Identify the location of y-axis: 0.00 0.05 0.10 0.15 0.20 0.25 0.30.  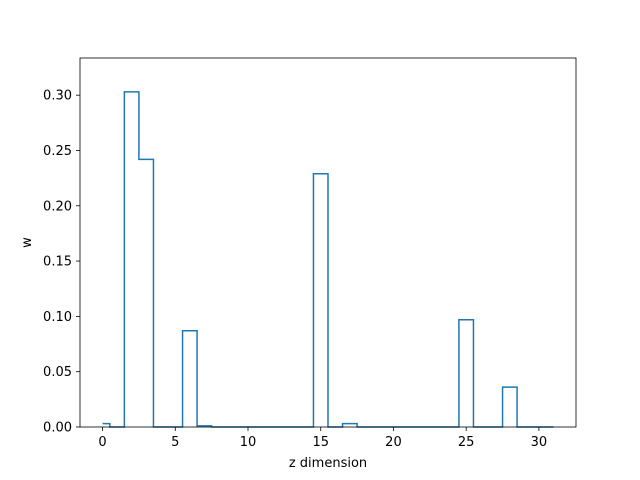
(61, 262).